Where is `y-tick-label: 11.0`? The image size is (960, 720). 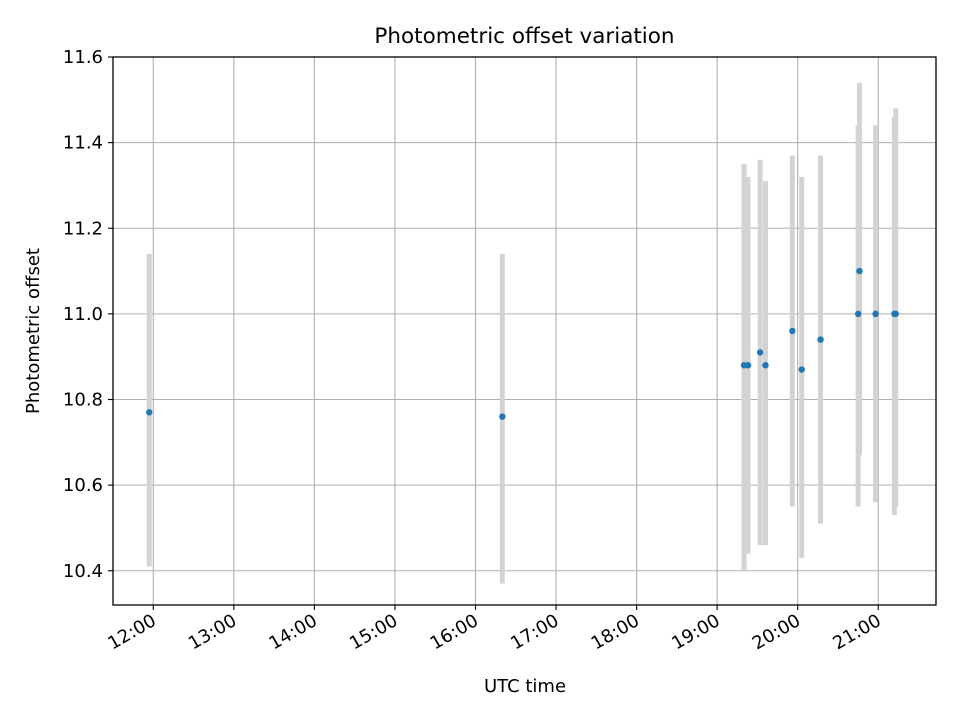 y-tick-label: 11.0 is located at coordinates (83, 314).